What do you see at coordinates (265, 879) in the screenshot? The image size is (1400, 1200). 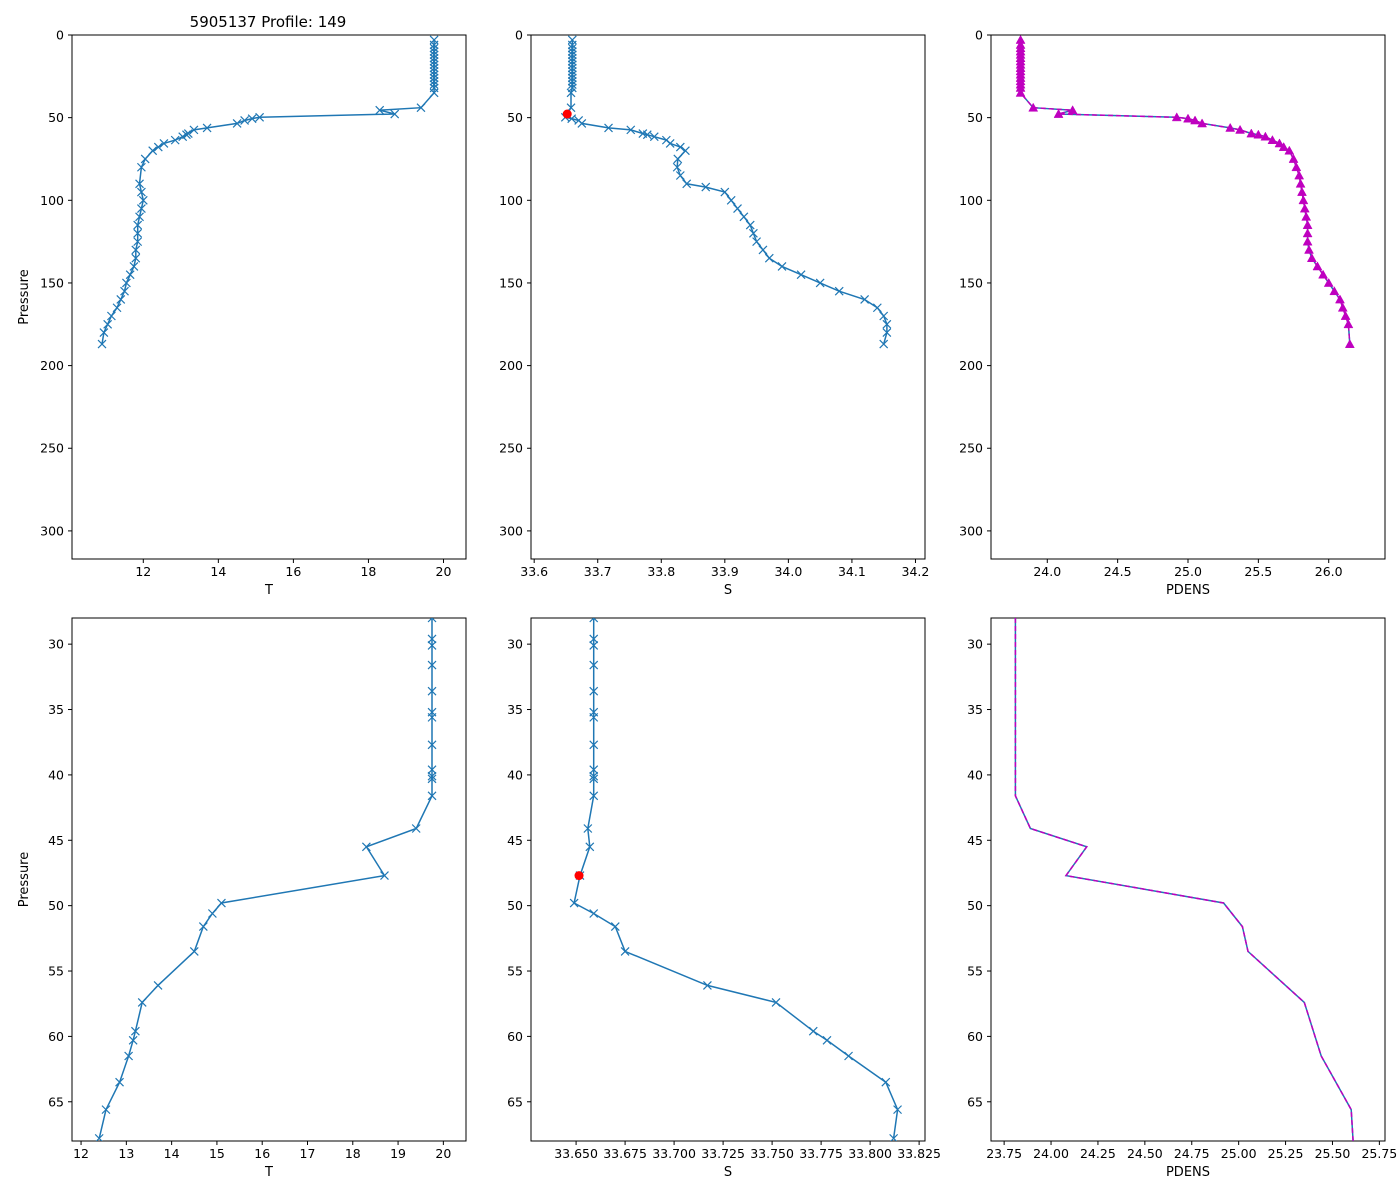 I see `plot-area` at bounding box center [265, 879].